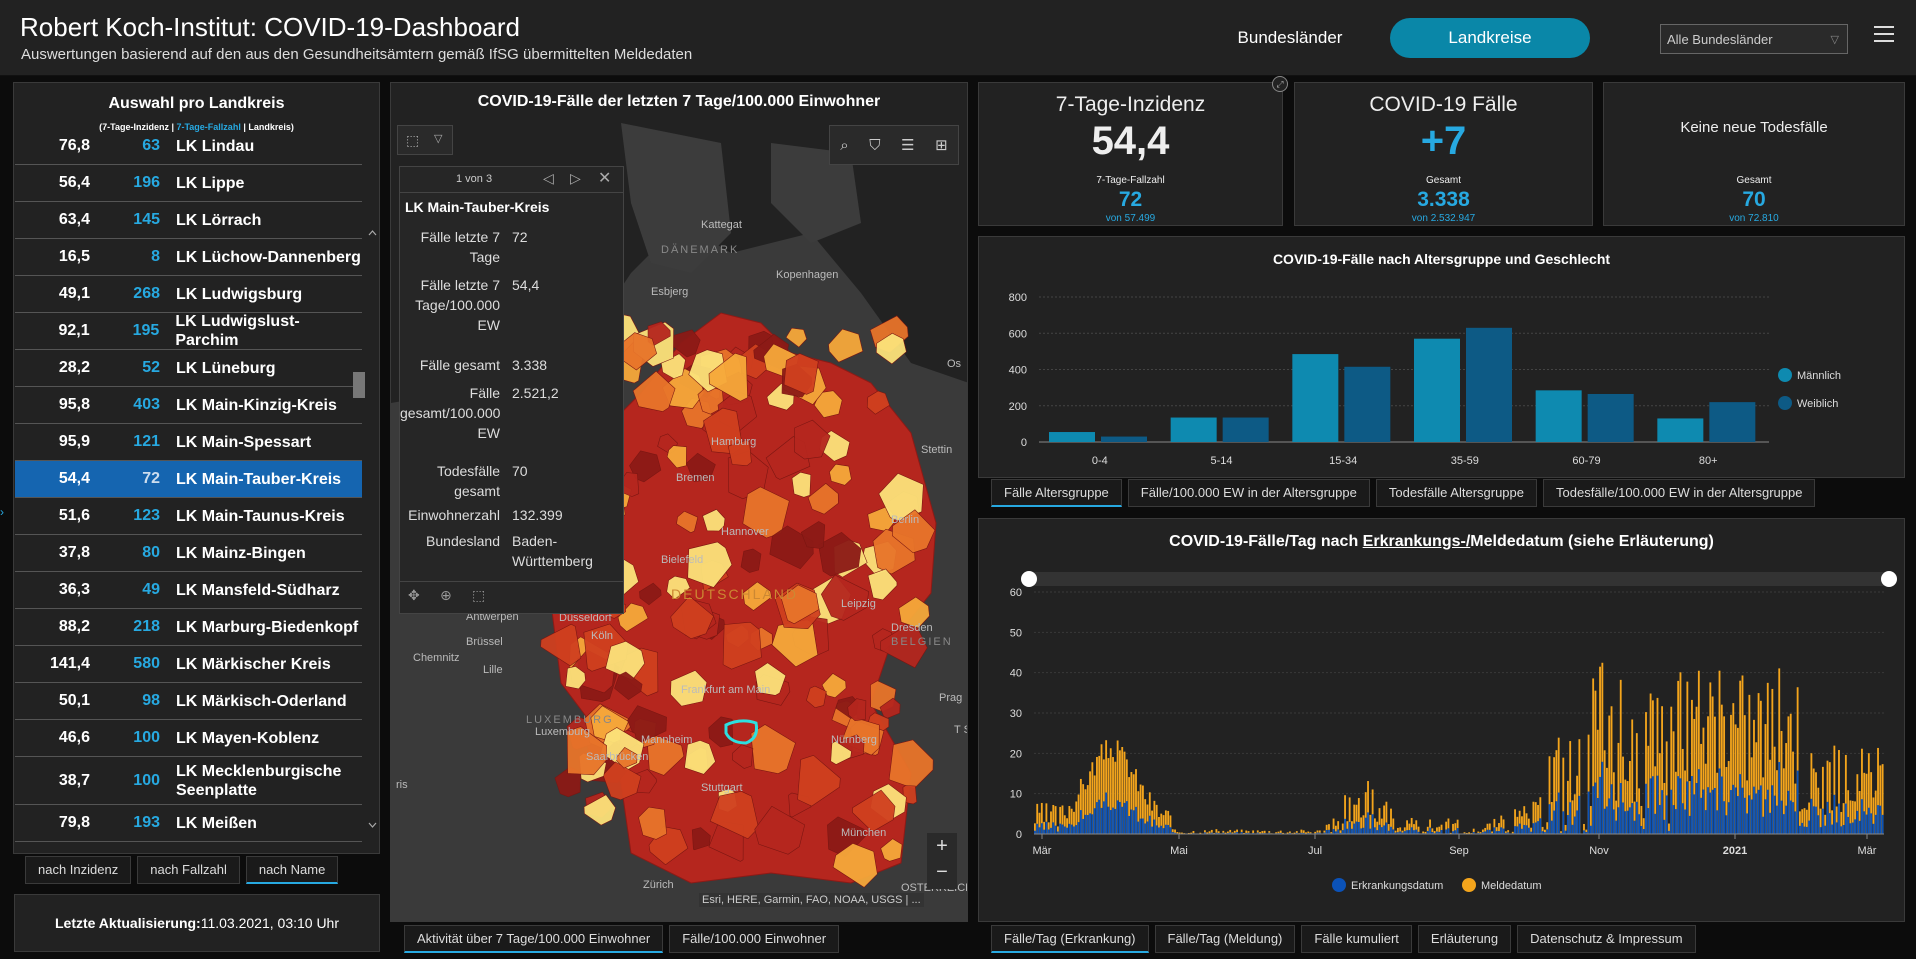  I want to click on range-handle-right, so click(1889, 579).